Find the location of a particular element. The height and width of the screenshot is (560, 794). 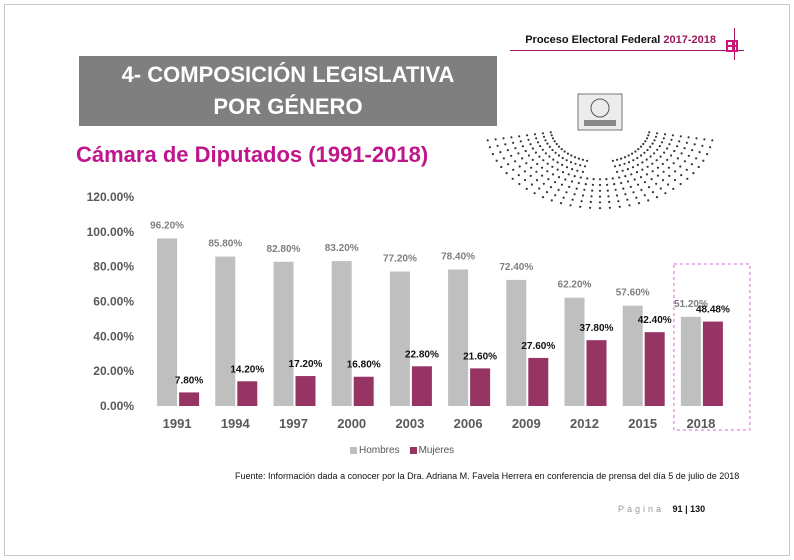

x-tick-label: 1991 is located at coordinates (177, 423).